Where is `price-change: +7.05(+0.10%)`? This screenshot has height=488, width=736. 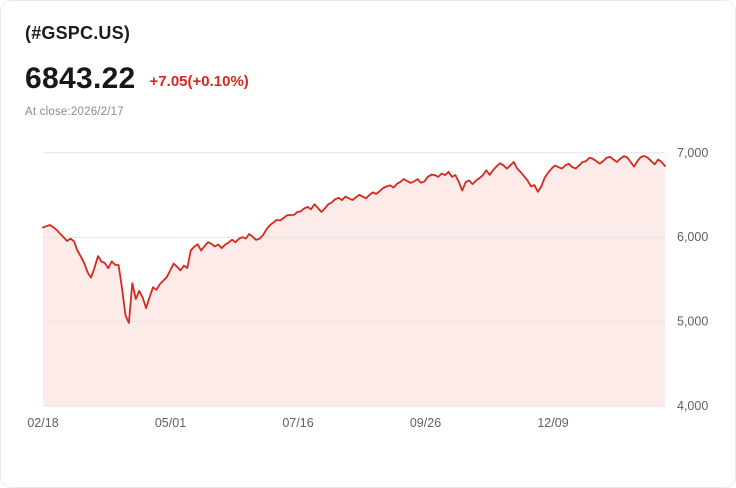 price-change: +7.05(+0.10%) is located at coordinates (199, 81).